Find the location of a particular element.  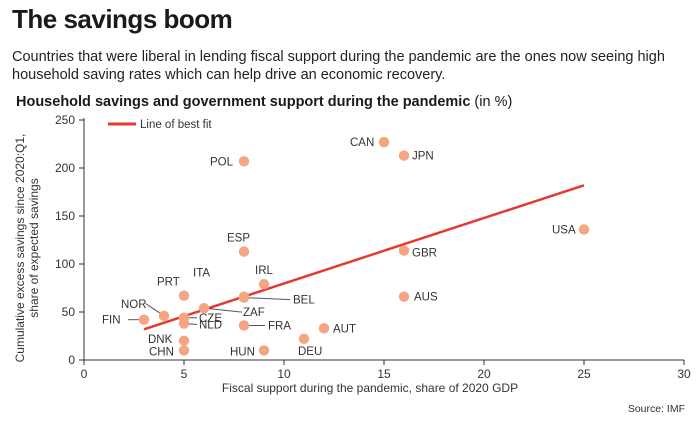

point-gbr is located at coordinates (404, 250).